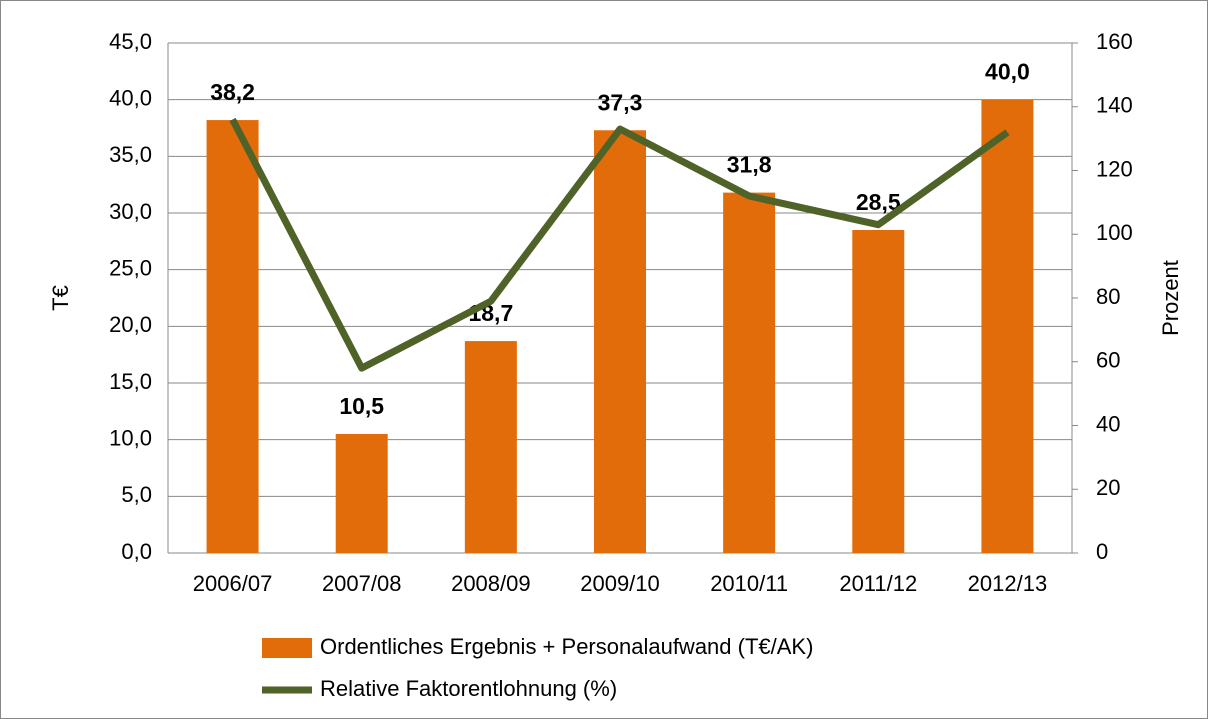 The width and height of the screenshot is (1208, 719). What do you see at coordinates (620, 102) in the screenshot?
I see `data-label: 37,3` at bounding box center [620, 102].